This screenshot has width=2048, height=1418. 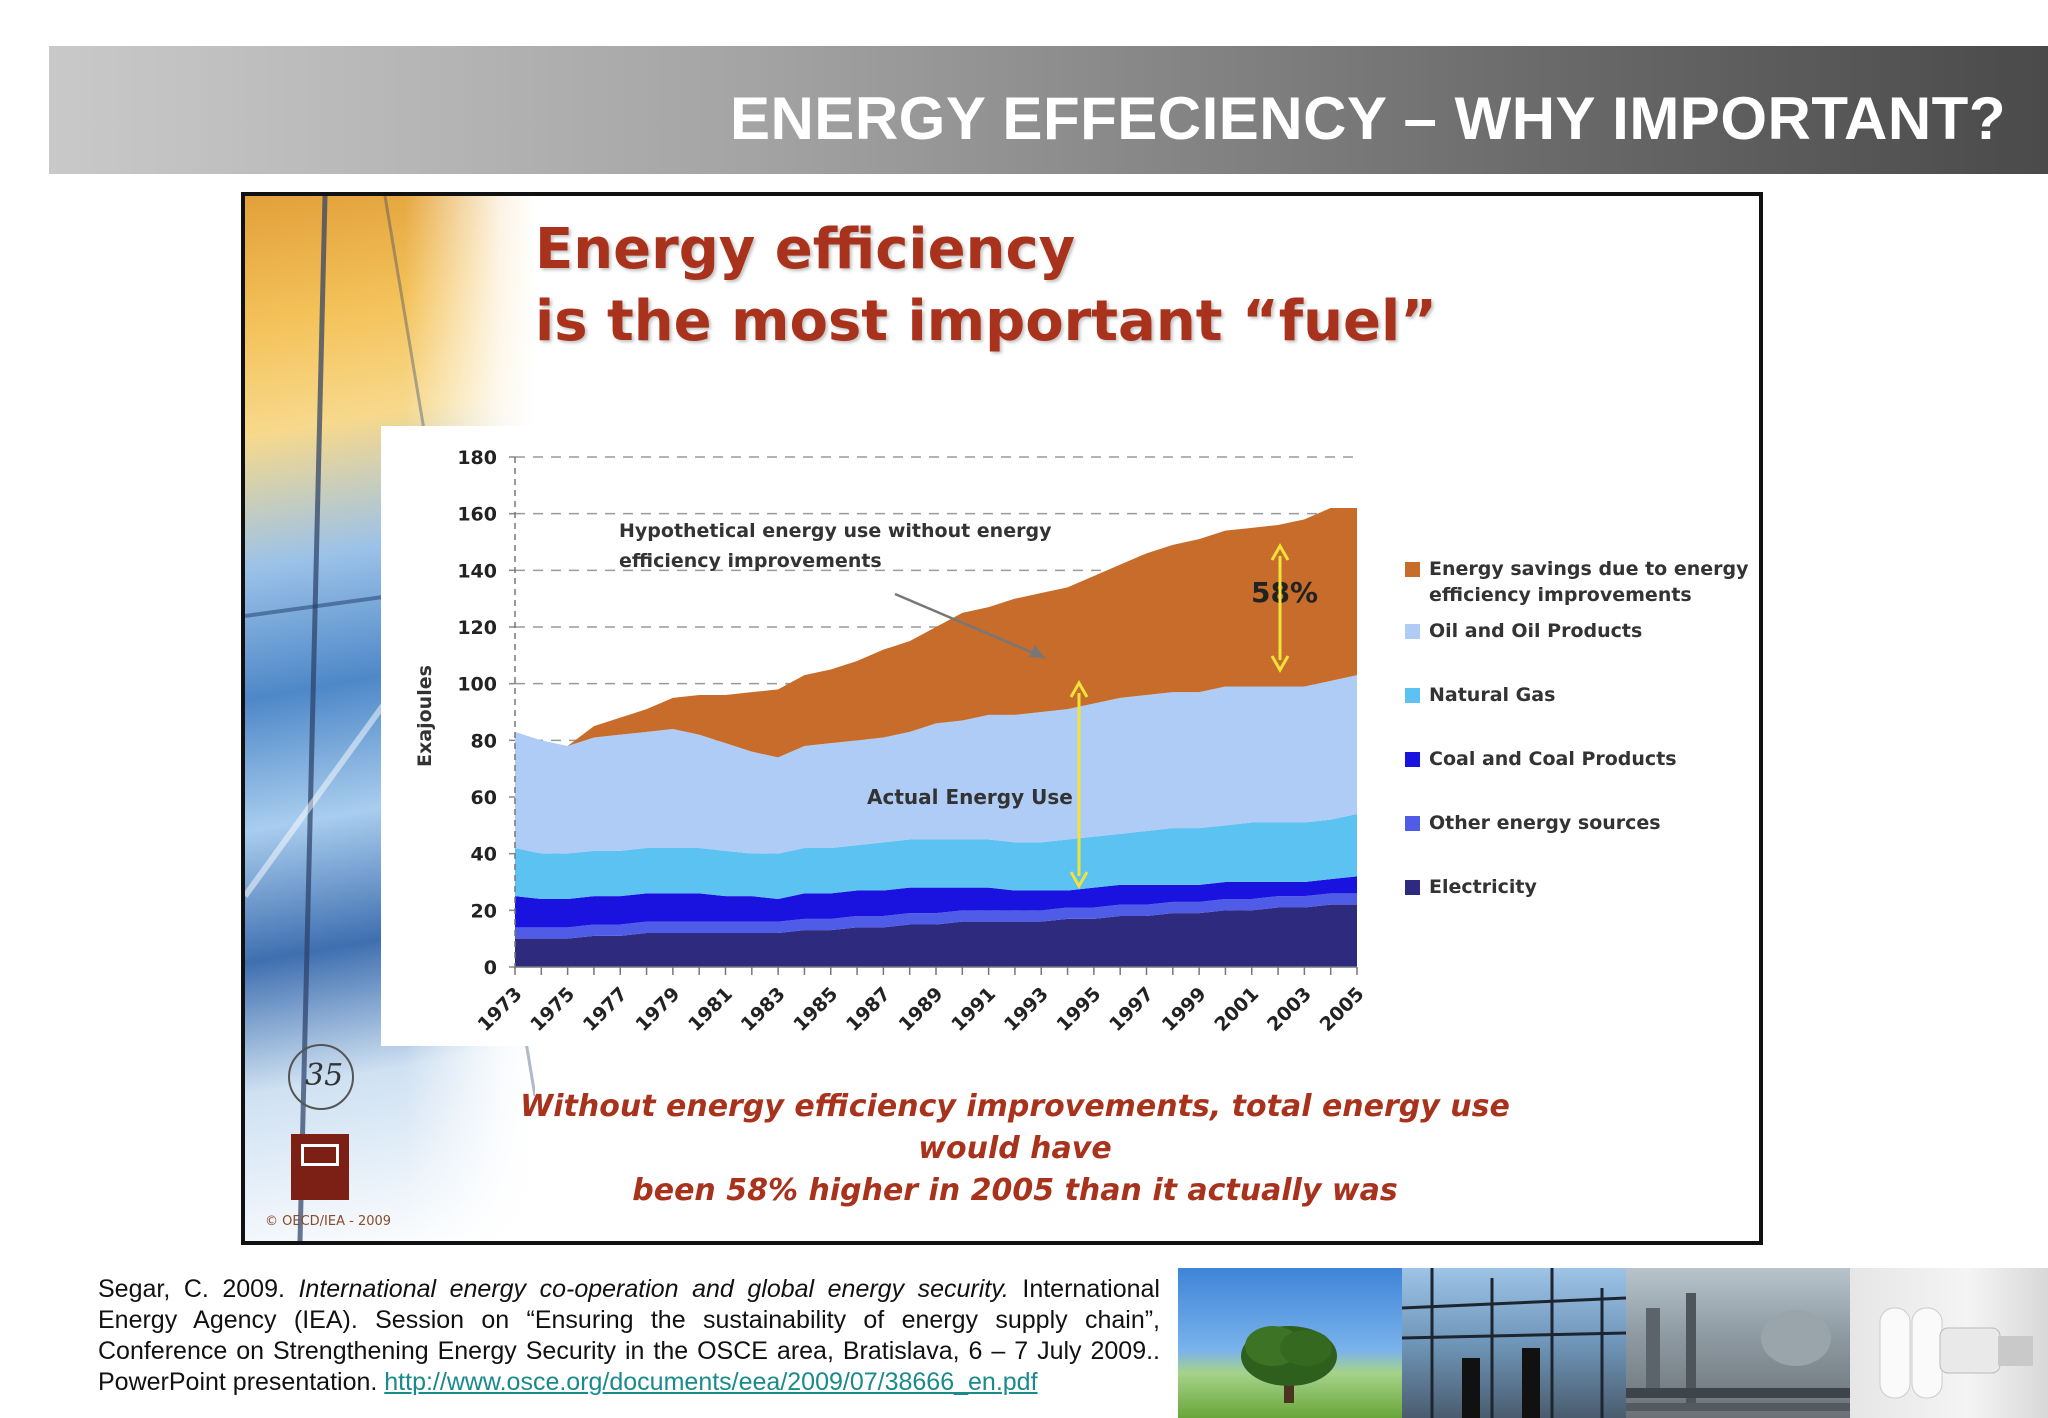 I want to click on area-other-energy-sources, so click(x=936, y=916).